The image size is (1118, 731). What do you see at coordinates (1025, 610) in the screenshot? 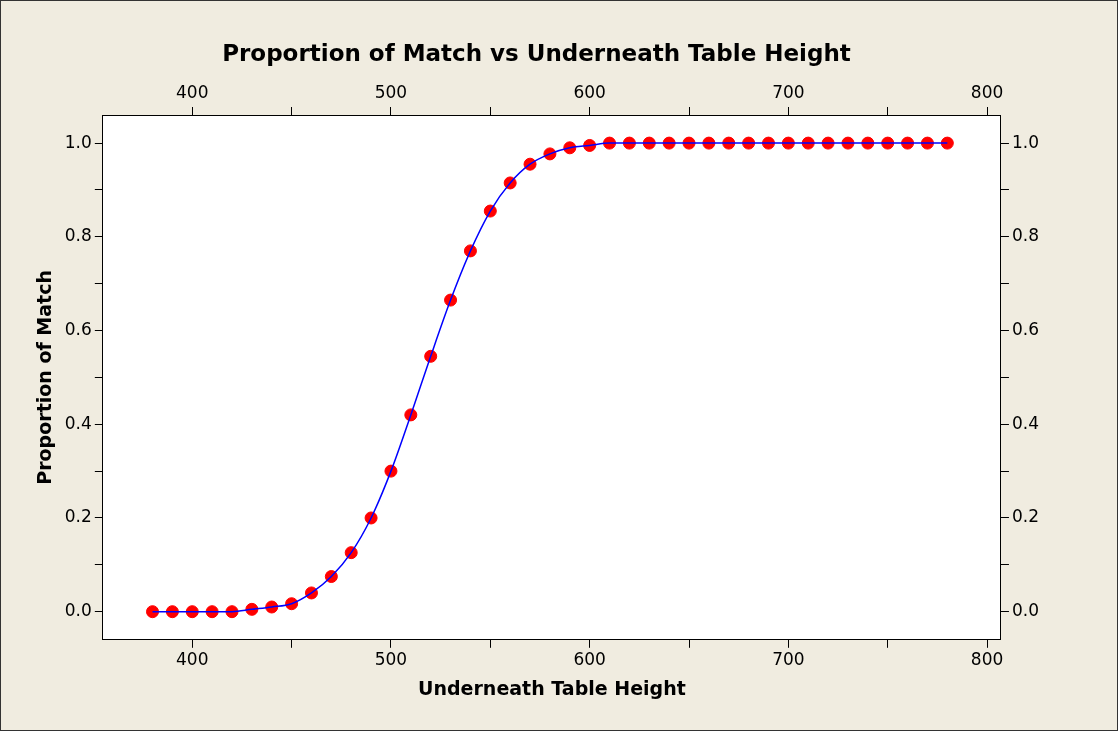
I see `y2-tick-label: 0.0` at bounding box center [1025, 610].